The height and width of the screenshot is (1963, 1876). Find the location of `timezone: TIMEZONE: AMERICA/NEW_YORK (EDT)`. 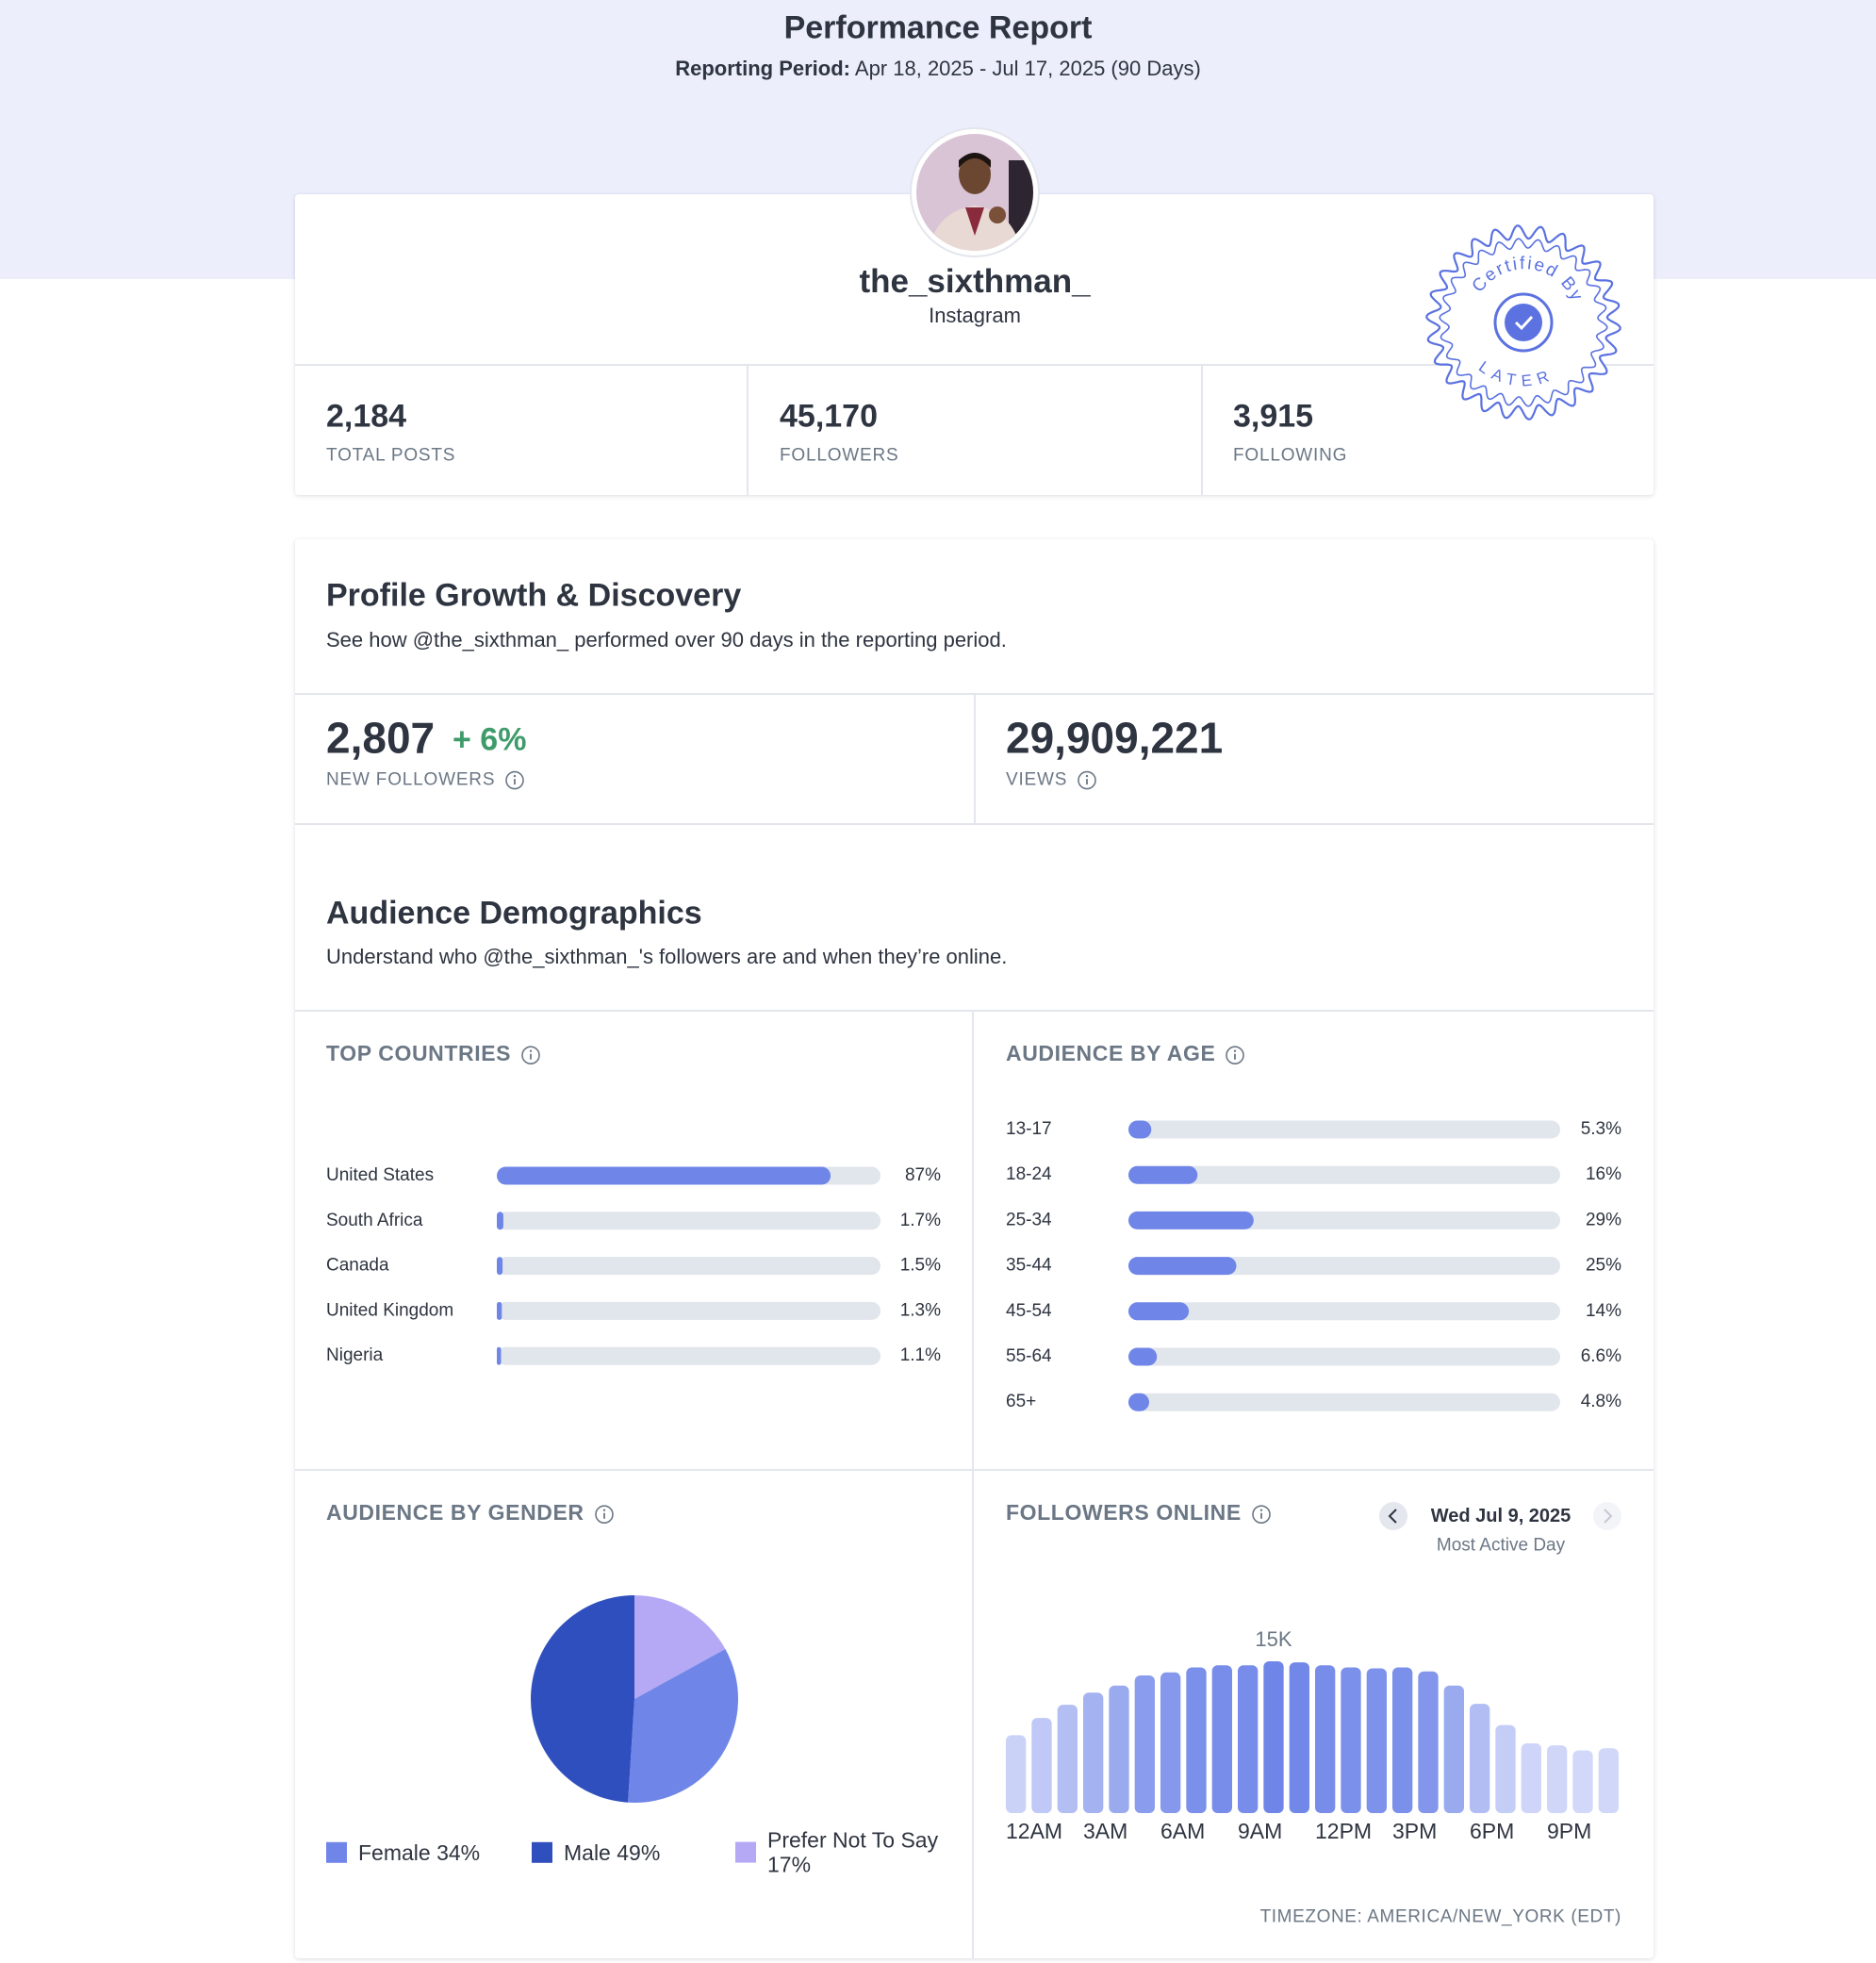

timezone: TIMEZONE: AMERICA/NEW_YORK (EDT) is located at coordinates (1440, 1916).